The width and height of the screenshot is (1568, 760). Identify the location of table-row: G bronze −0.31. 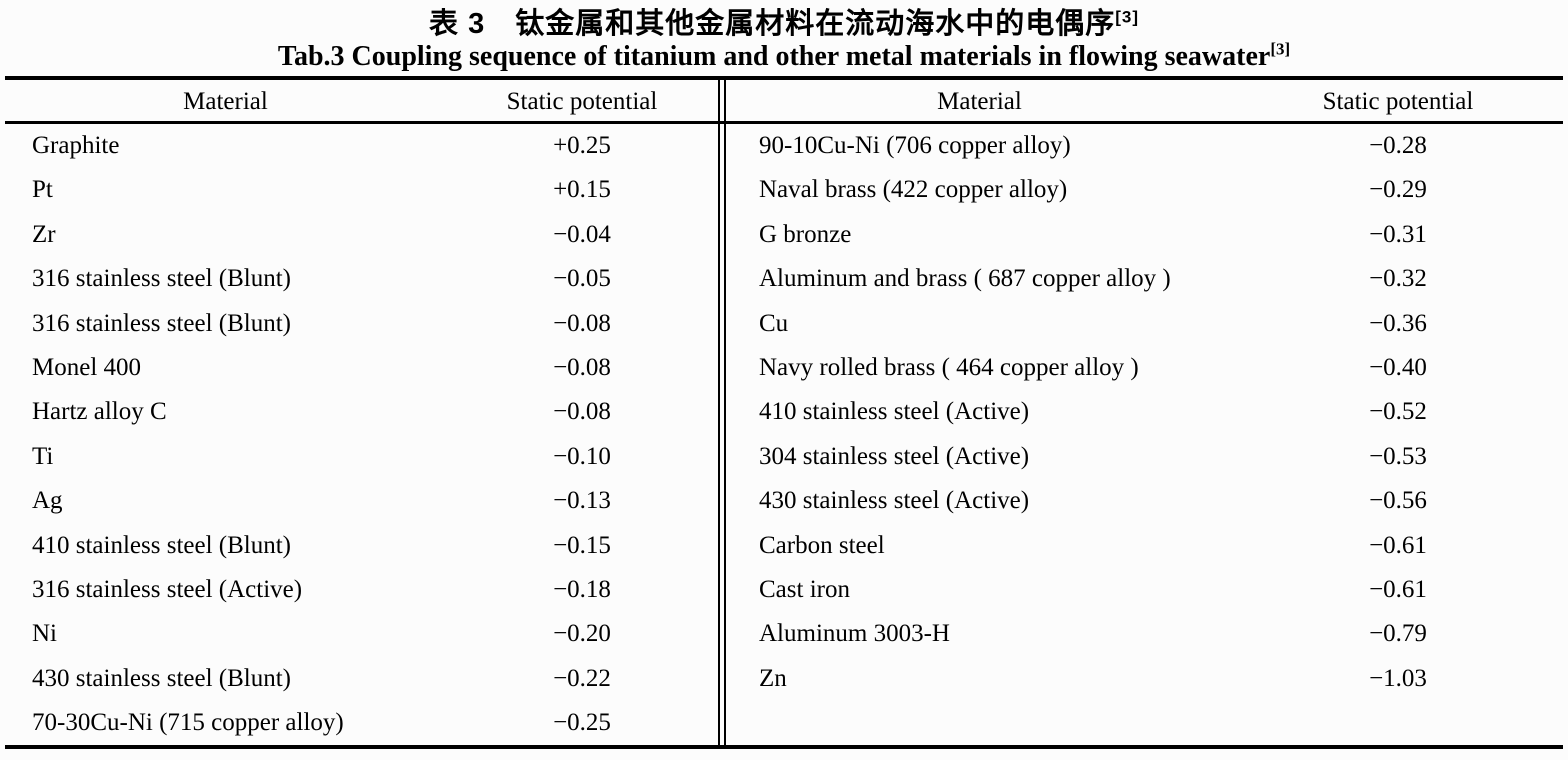
(1144, 235).